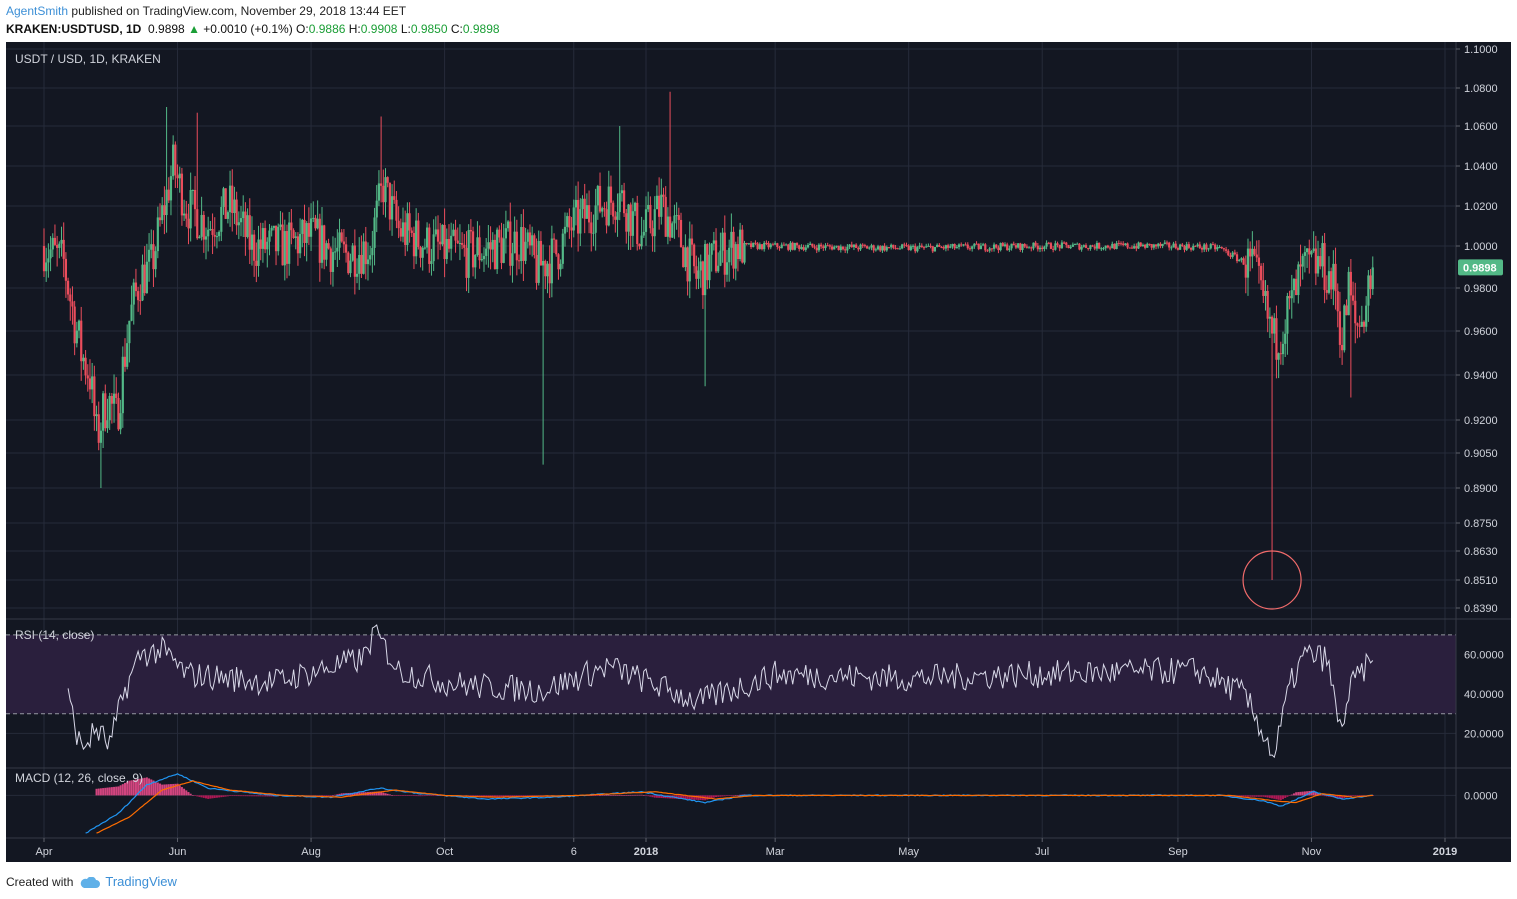  What do you see at coordinates (379, 29) in the screenshot?
I see `high-value: 0.9908` at bounding box center [379, 29].